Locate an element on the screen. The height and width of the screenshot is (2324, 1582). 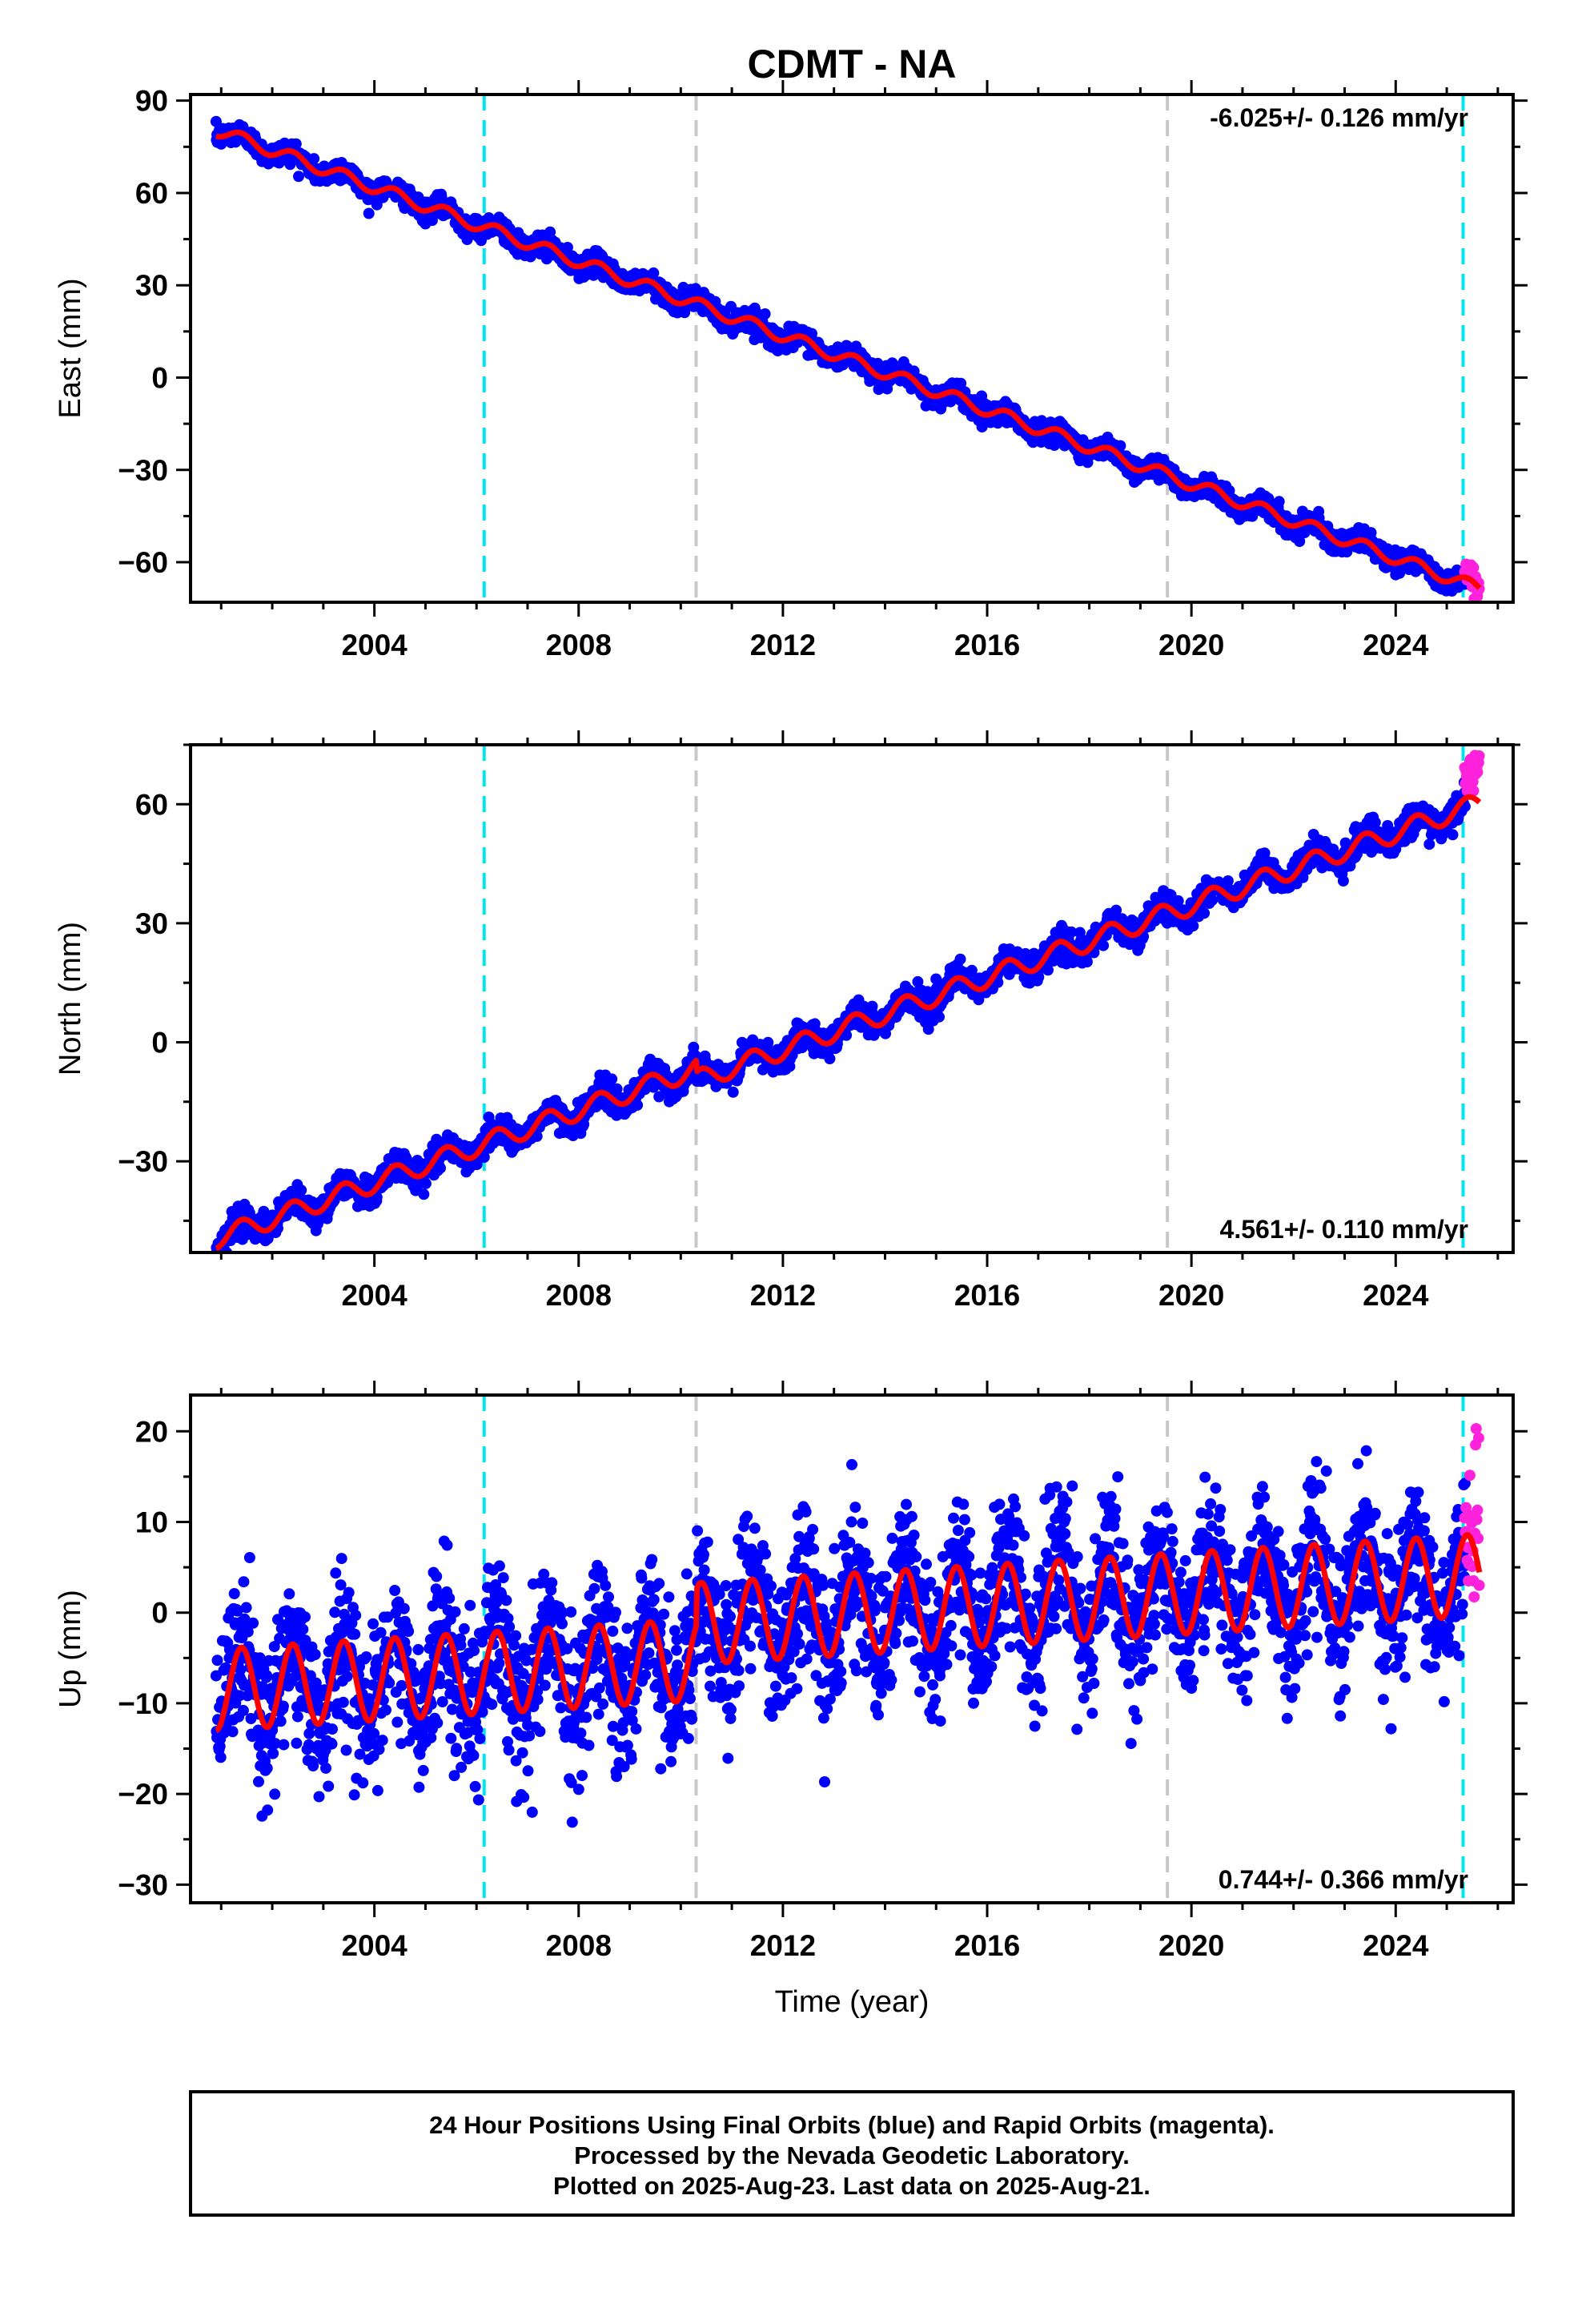
y-tick-label: 90 is located at coordinates (151, 102).